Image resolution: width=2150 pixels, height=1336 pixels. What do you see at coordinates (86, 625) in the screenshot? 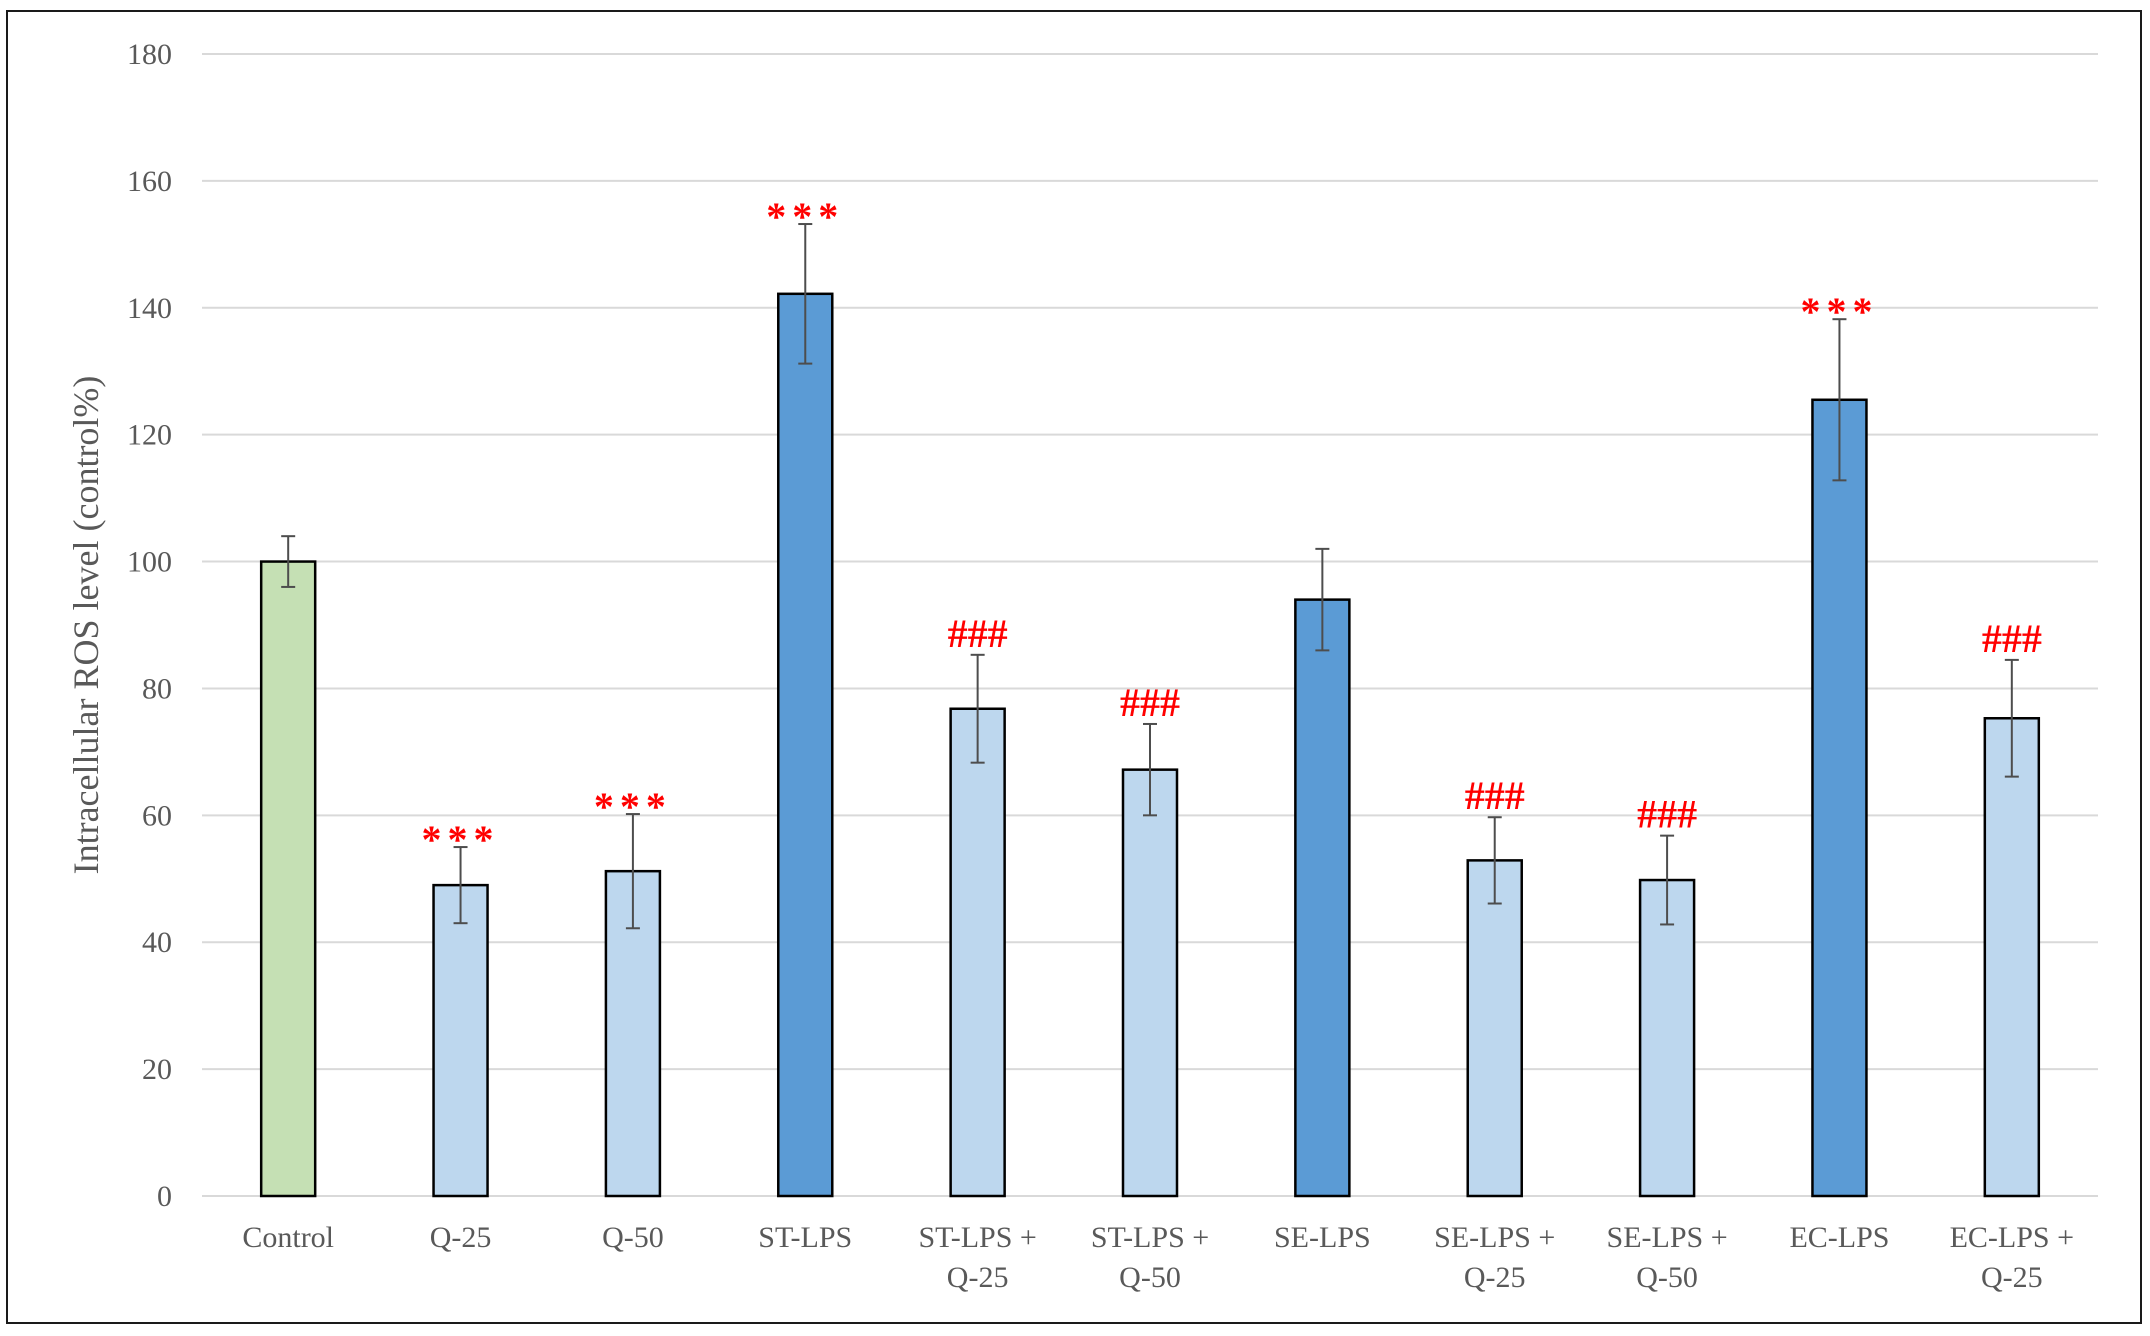
I see `y-axis-title: Intracellular ROS level (control%)` at bounding box center [86, 625].